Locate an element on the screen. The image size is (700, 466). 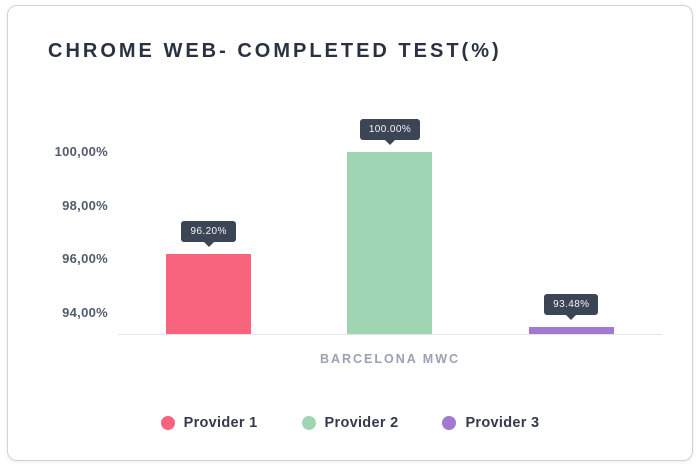
legend: Provider 1 Provider 2 Provider 3 is located at coordinates (350, 423).